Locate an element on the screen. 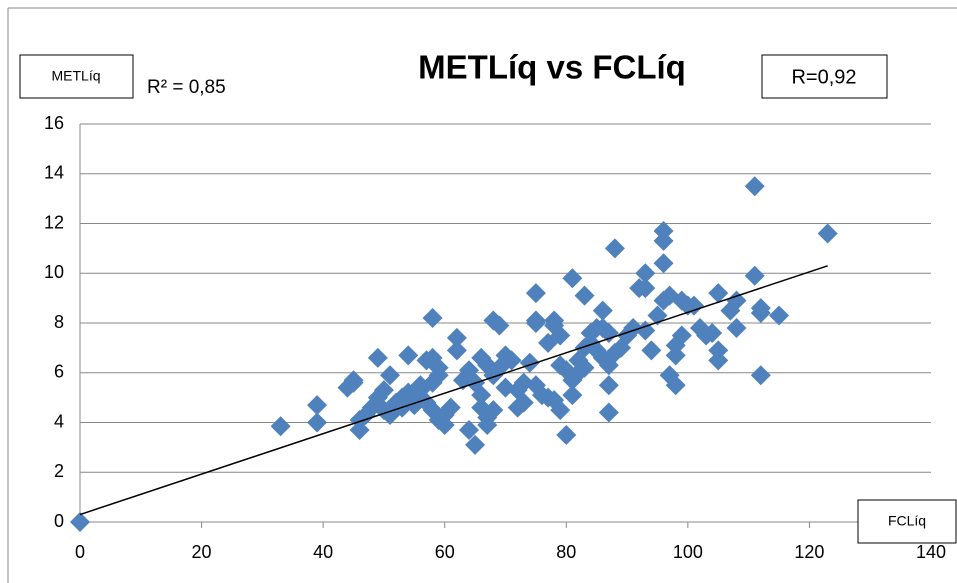 This screenshot has height=583, width=957. chart-title: METLíq vs FCLíq is located at coordinates (552, 67).